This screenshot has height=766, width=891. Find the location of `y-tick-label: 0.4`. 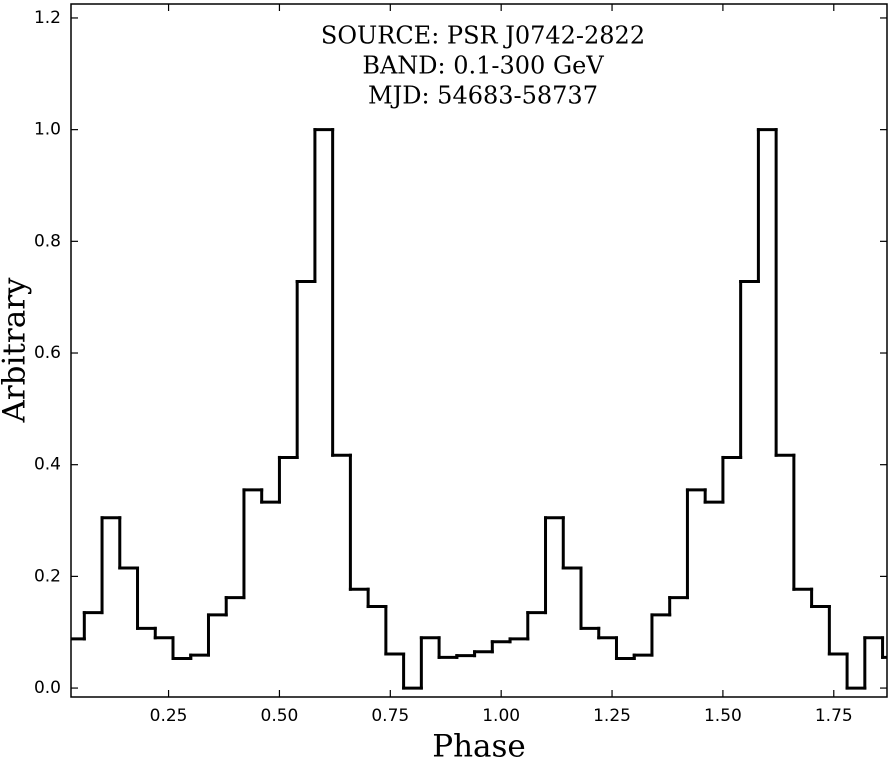

y-tick-label: 0.4 is located at coordinates (47, 465).